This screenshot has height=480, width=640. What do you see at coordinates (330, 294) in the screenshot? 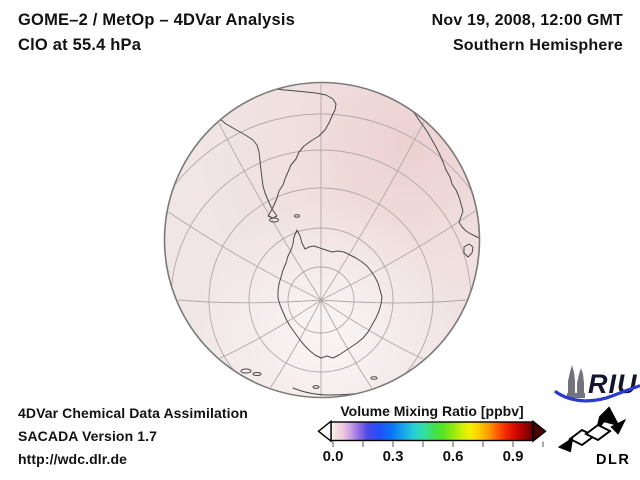
I see `coast-antarctica` at bounding box center [330, 294].